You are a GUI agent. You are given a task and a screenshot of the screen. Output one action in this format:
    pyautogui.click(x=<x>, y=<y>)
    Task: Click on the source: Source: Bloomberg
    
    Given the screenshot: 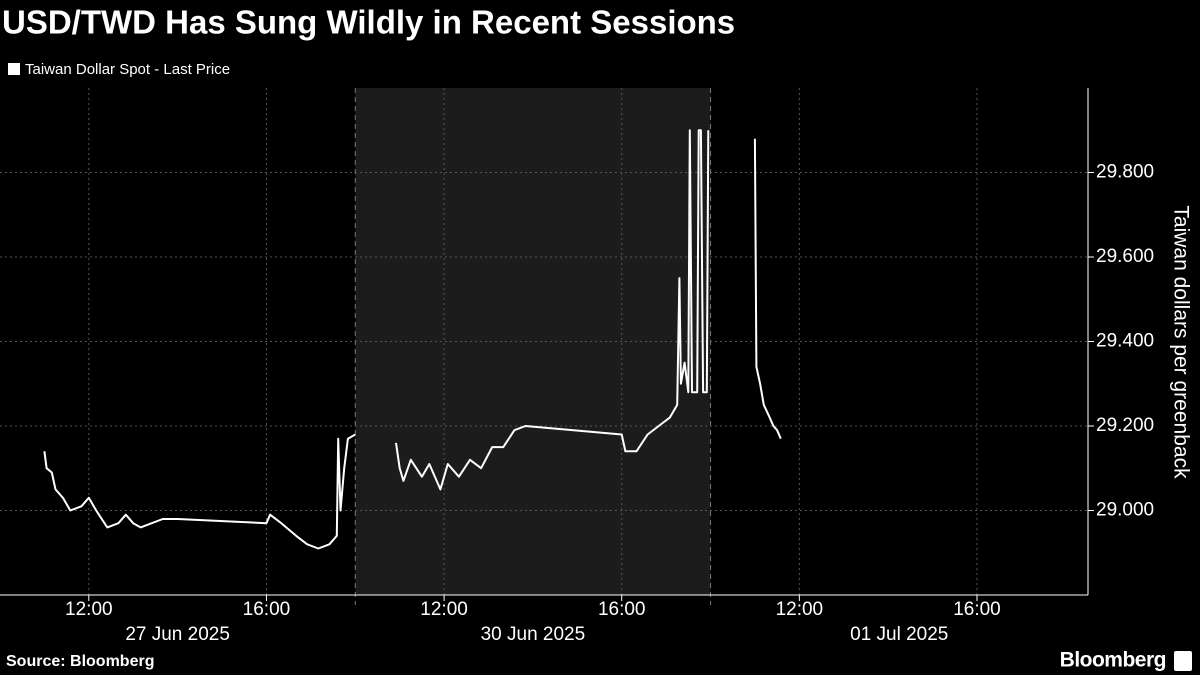 What is the action you would take?
    pyautogui.click(x=80, y=661)
    